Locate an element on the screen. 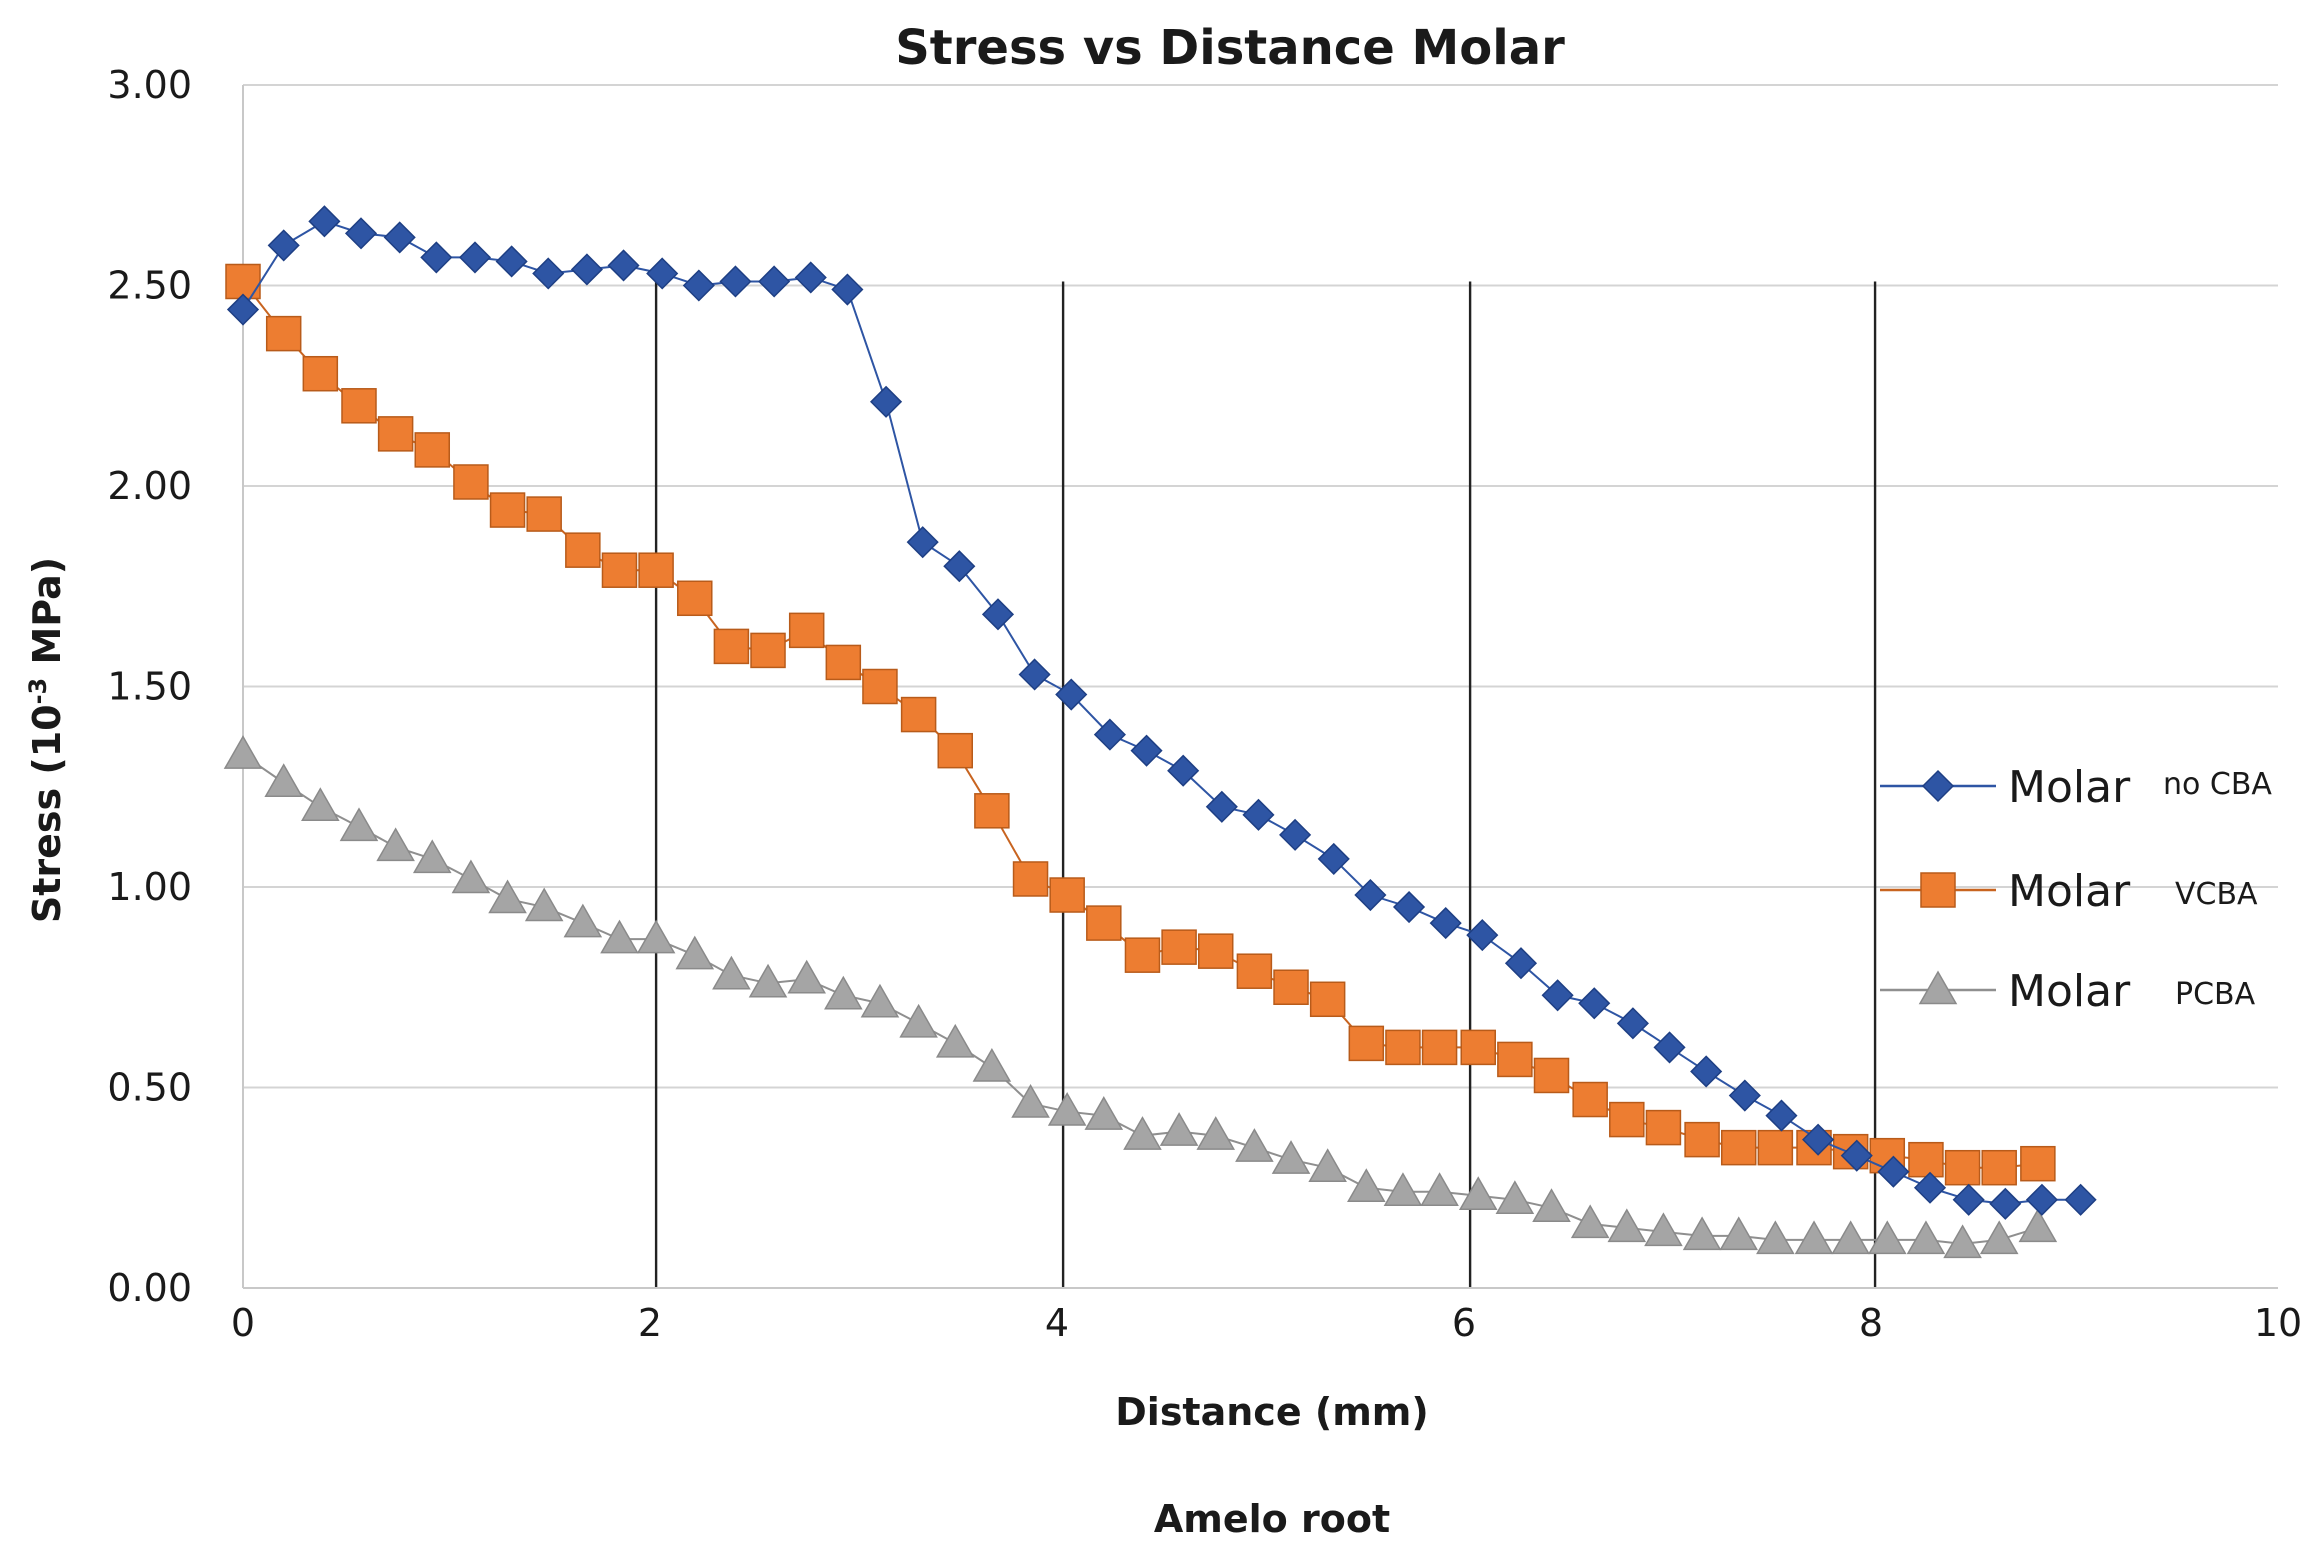 The width and height of the screenshot is (2315, 1554). legend-item-pcba: Molar PCBA is located at coordinates (2068, 991).